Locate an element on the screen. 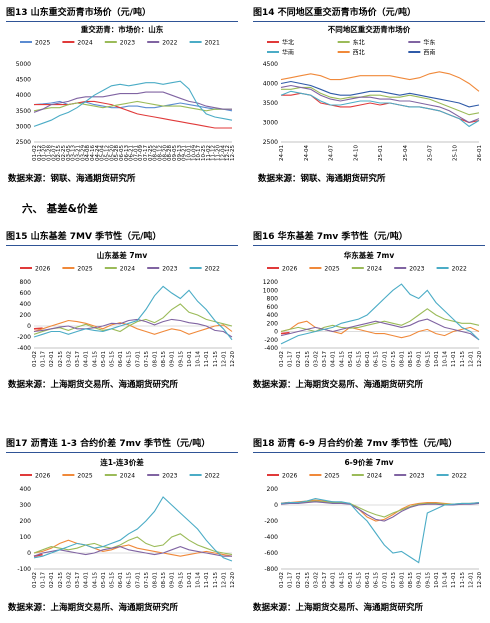 The width and height of the screenshot is (490, 623). chart-title: 连1-连3价差 is located at coordinates (122, 462).